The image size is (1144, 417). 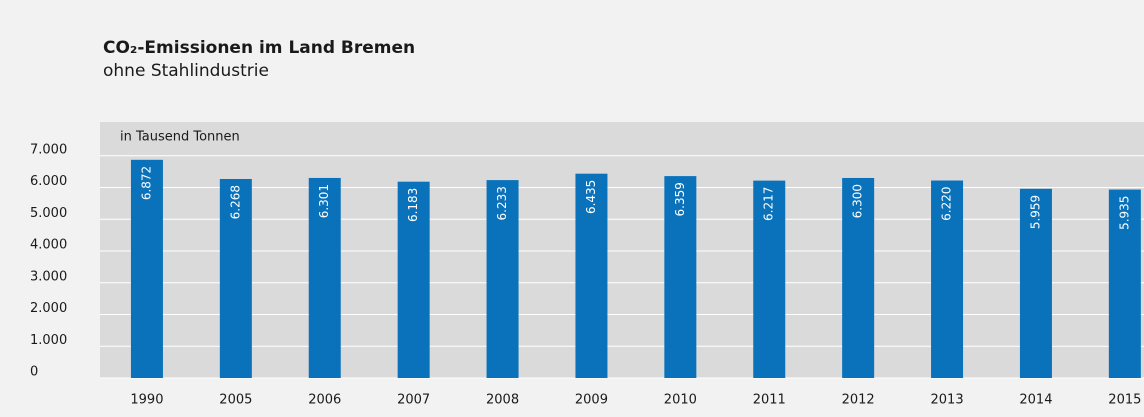 I want to click on x-tick-label: 2005, so click(x=235, y=400).